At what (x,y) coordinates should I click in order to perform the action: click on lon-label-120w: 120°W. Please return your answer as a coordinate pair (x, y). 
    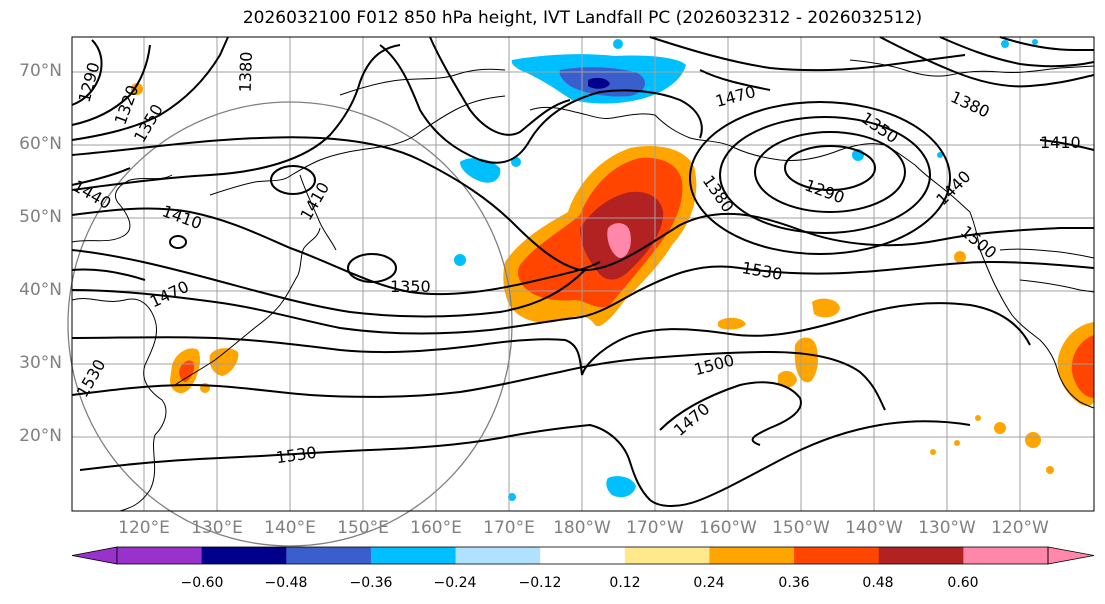
    Looking at the image, I should click on (1020, 528).